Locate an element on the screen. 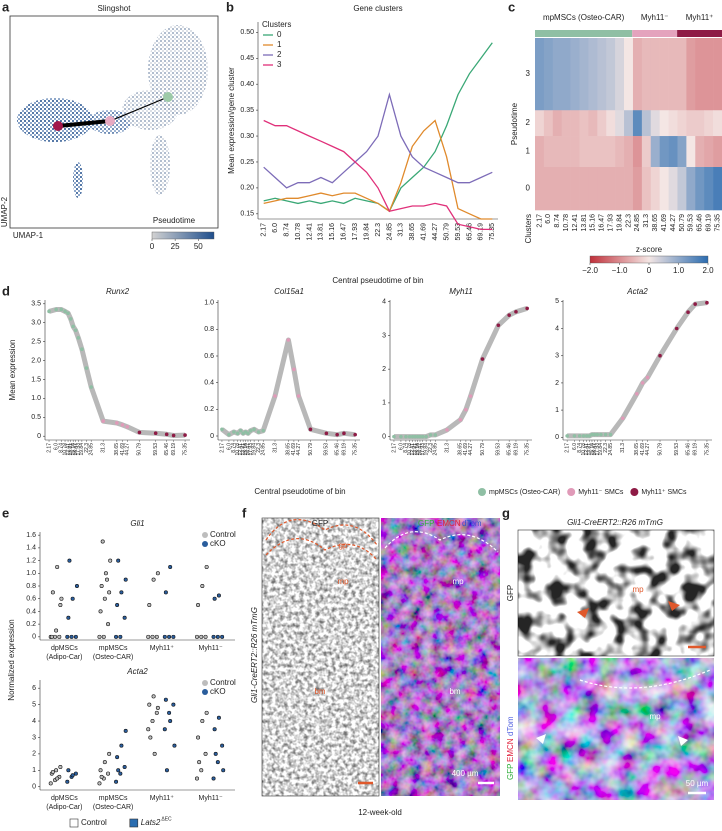 This screenshot has height=831, width=722. axis-label: UMAP-2 is located at coordinates (4, 211).